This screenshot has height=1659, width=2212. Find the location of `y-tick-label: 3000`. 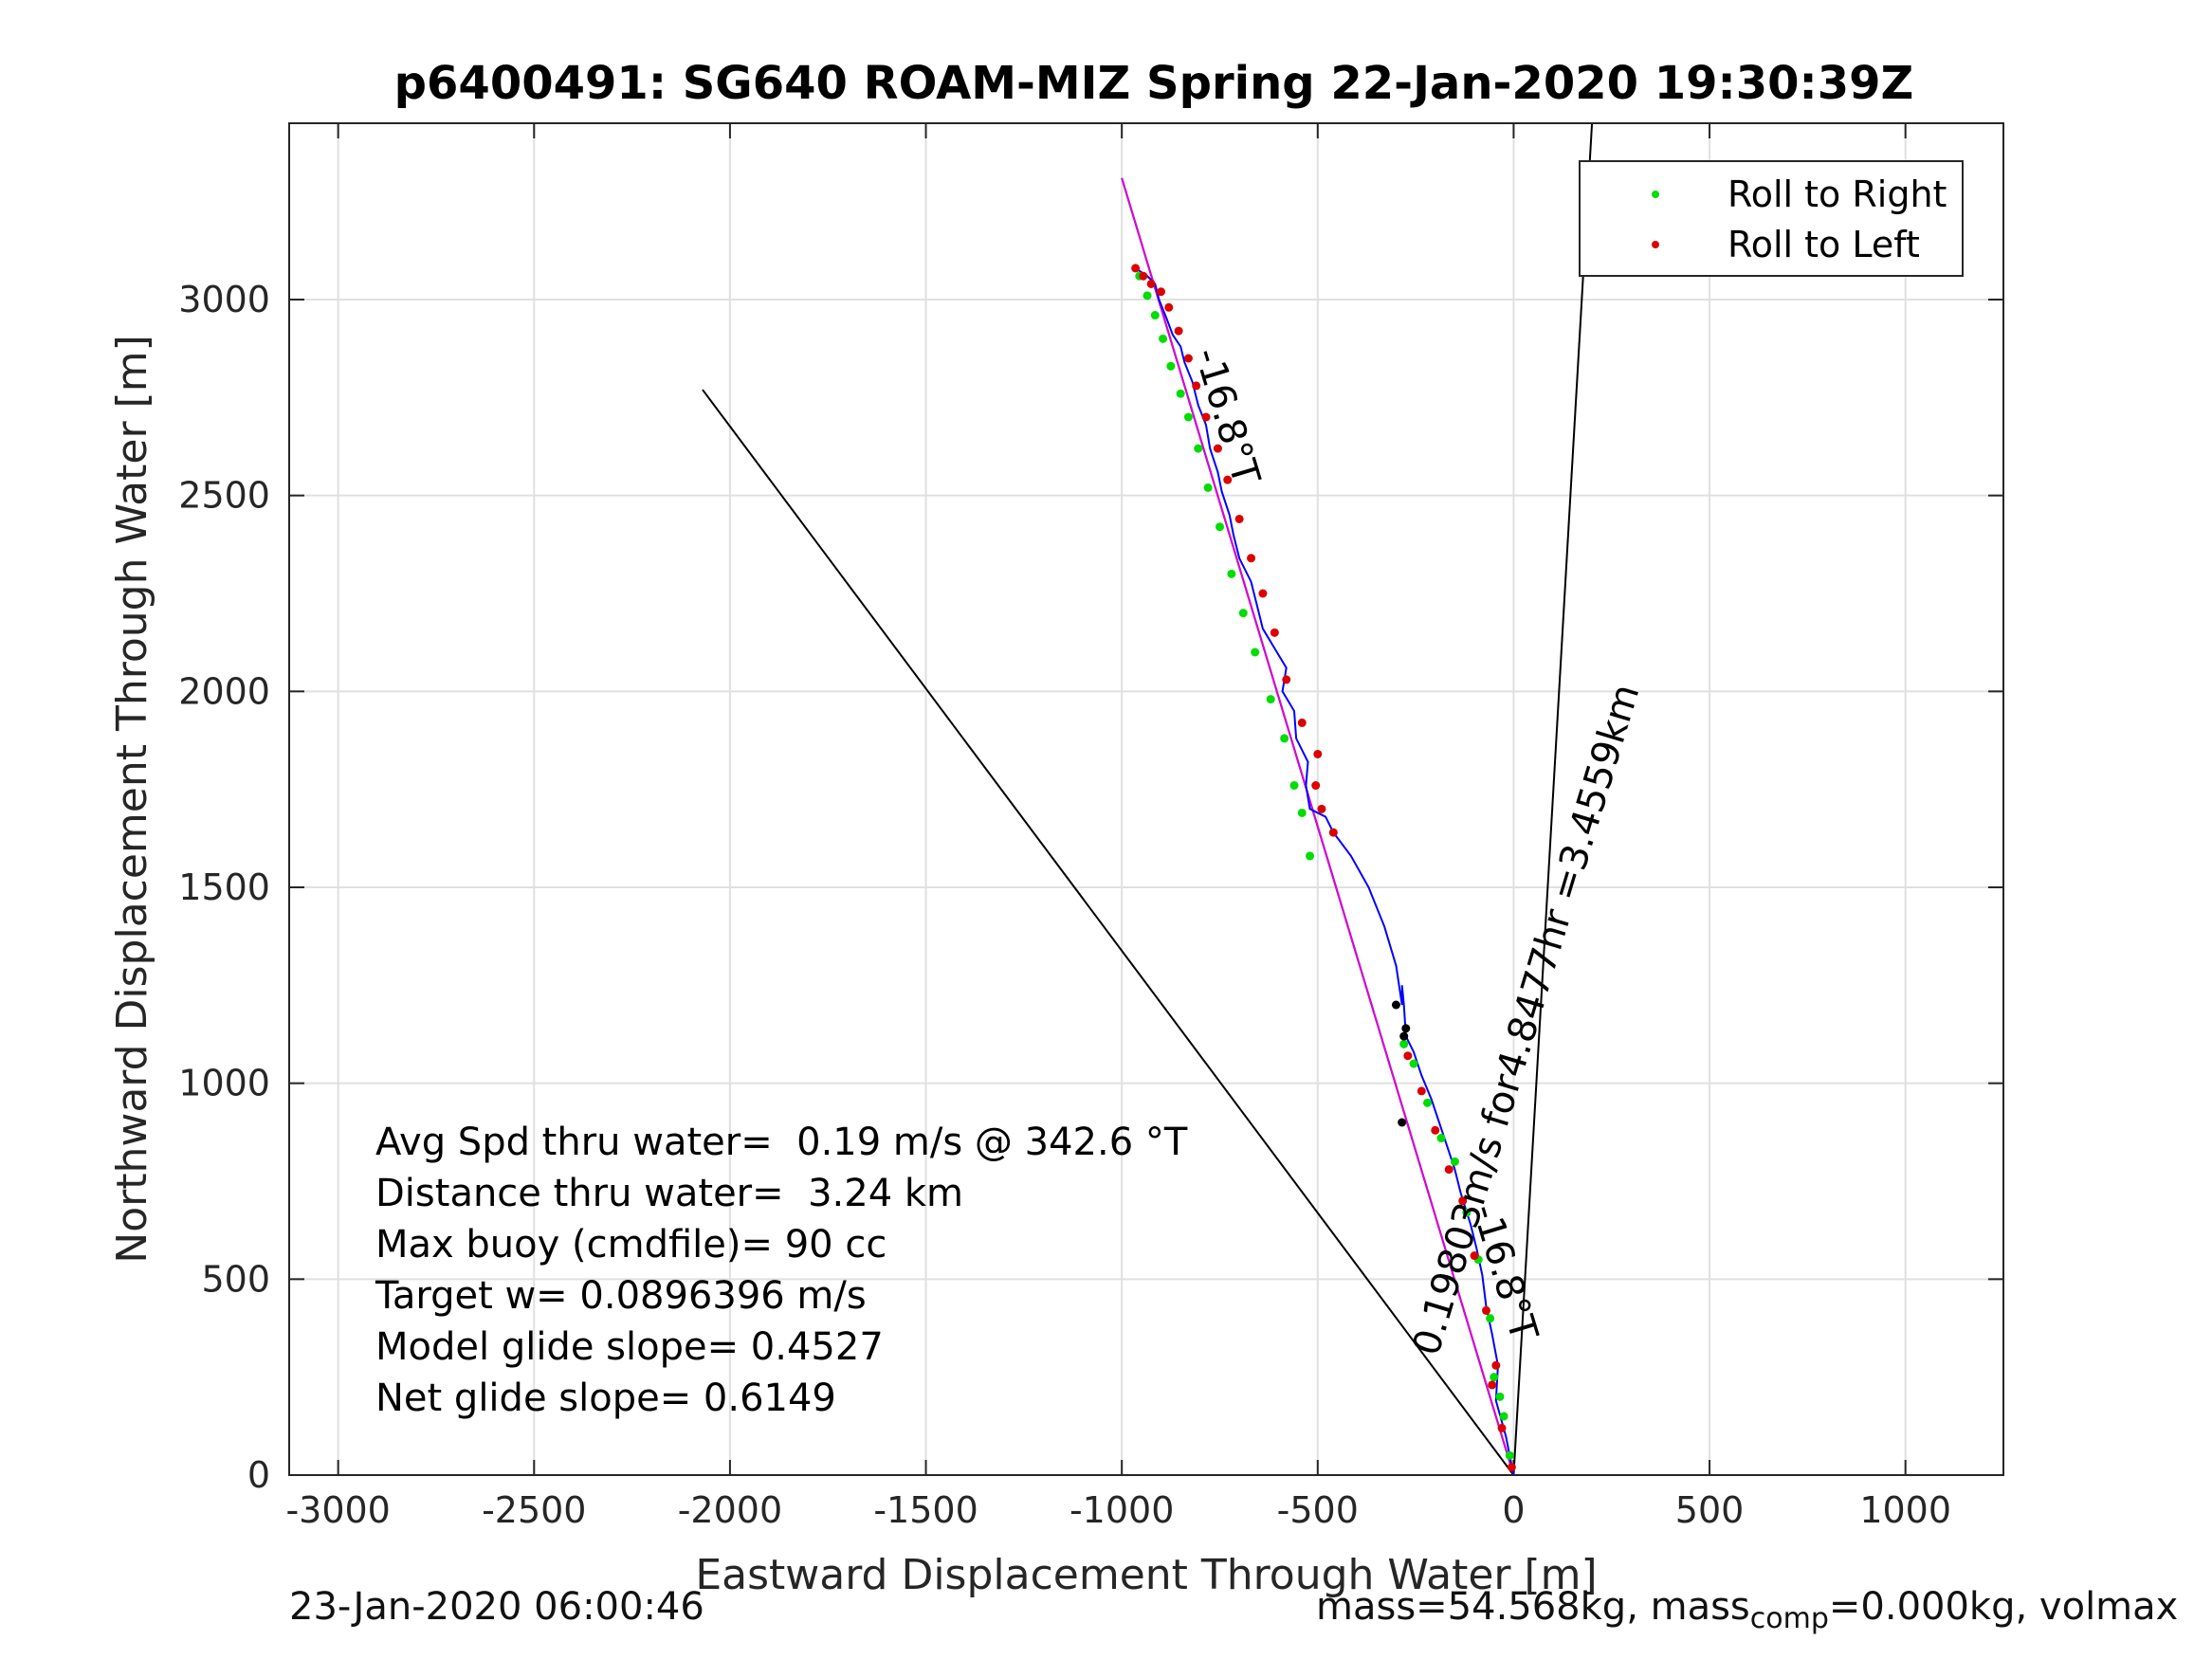

y-tick-label: 3000 is located at coordinates (224, 299).